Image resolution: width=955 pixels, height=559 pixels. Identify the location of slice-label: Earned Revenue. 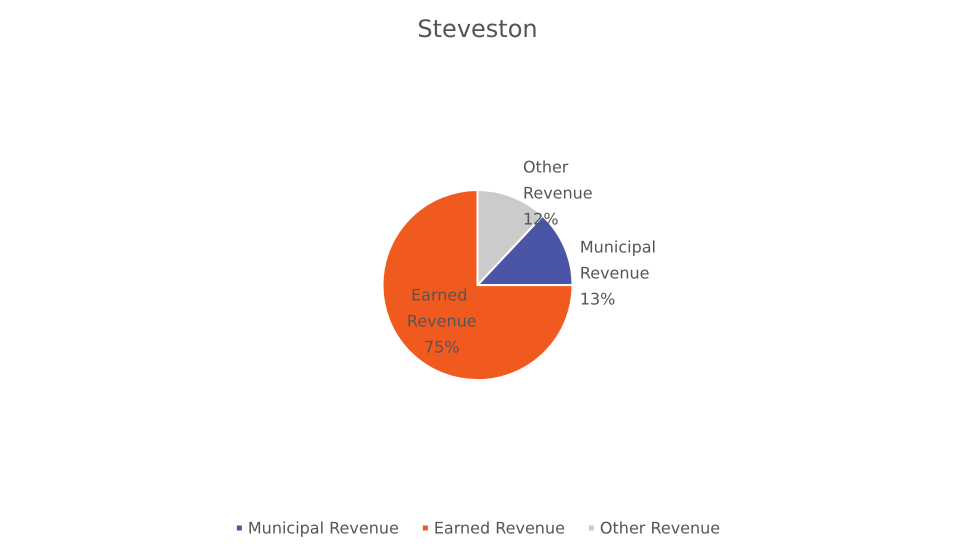
(441, 307).